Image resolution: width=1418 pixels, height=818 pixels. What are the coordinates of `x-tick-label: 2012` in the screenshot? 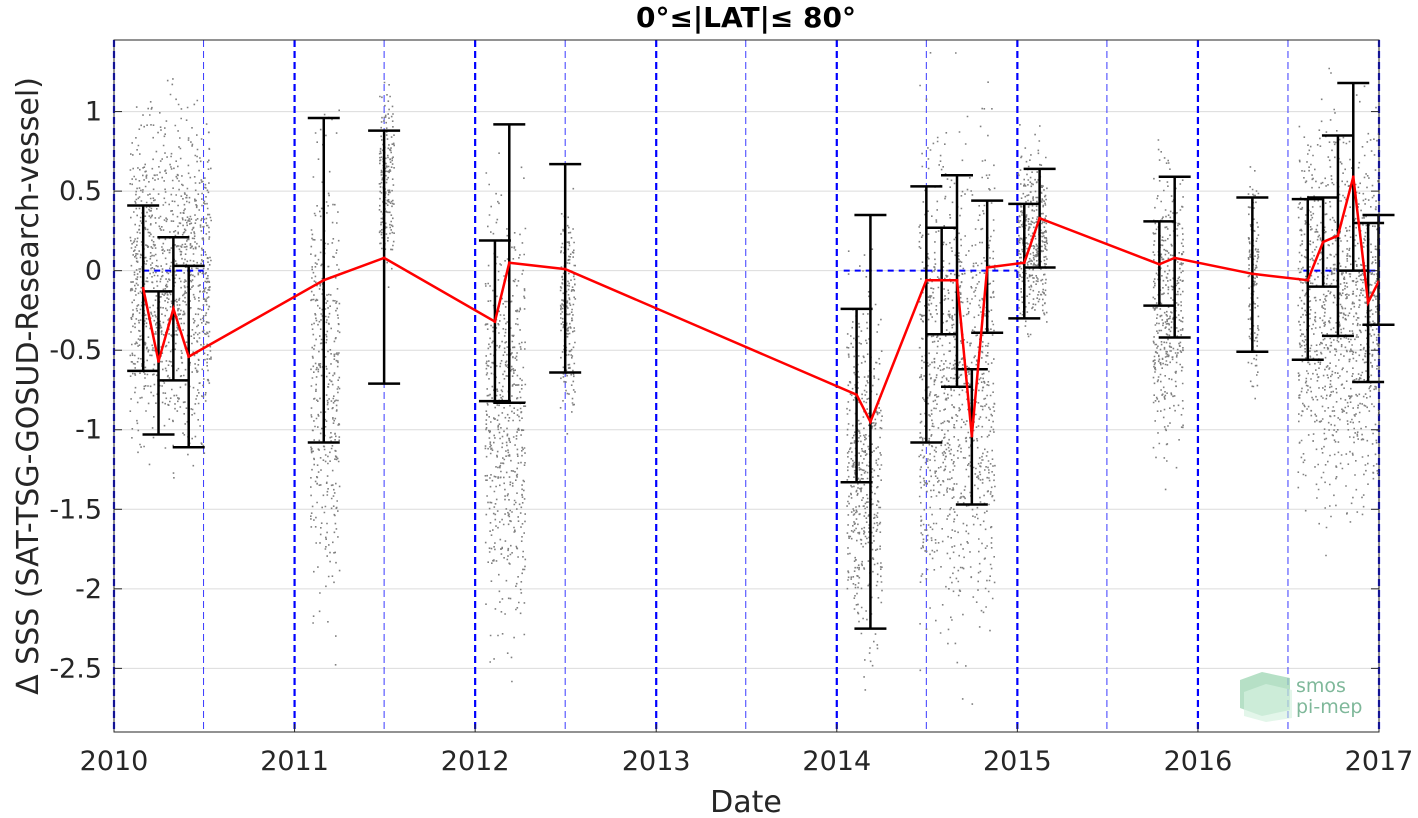 It's located at (475, 761).